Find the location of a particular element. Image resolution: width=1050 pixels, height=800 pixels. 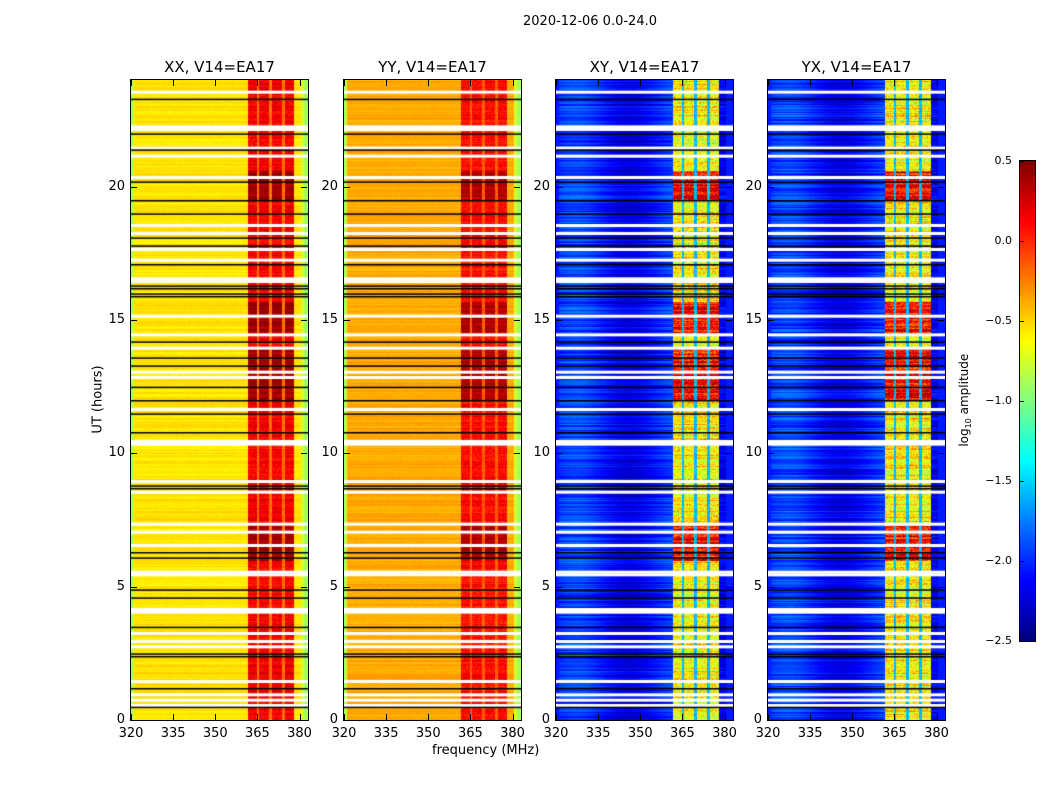

colorbar-label-sub: 10 is located at coordinates (969, 423).